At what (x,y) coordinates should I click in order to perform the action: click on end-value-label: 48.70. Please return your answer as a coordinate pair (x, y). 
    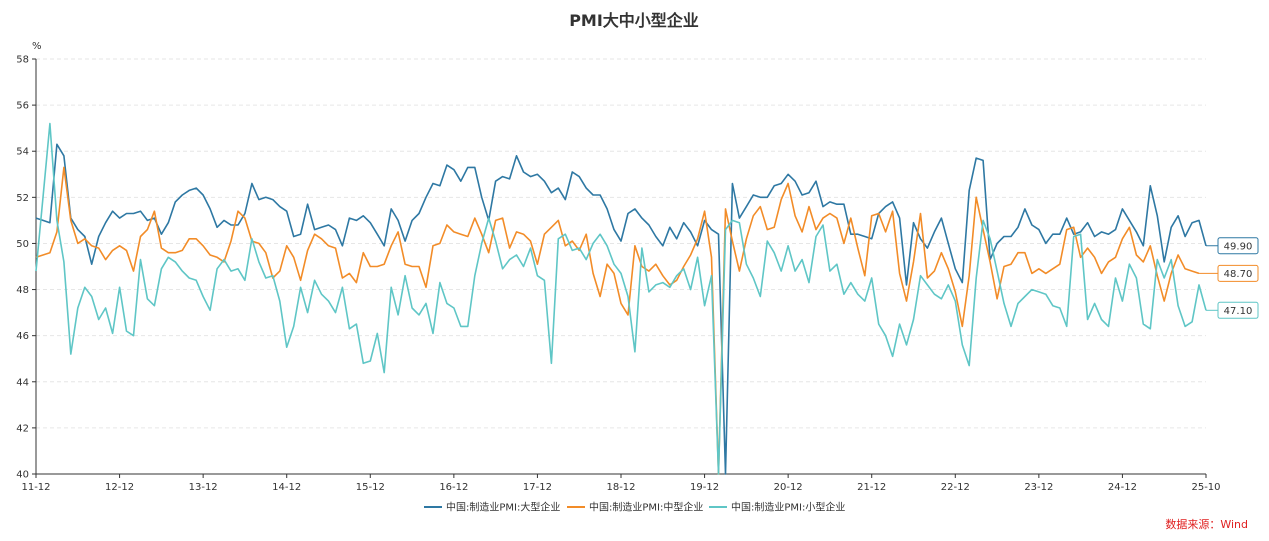
    Looking at the image, I should click on (1229, 273).